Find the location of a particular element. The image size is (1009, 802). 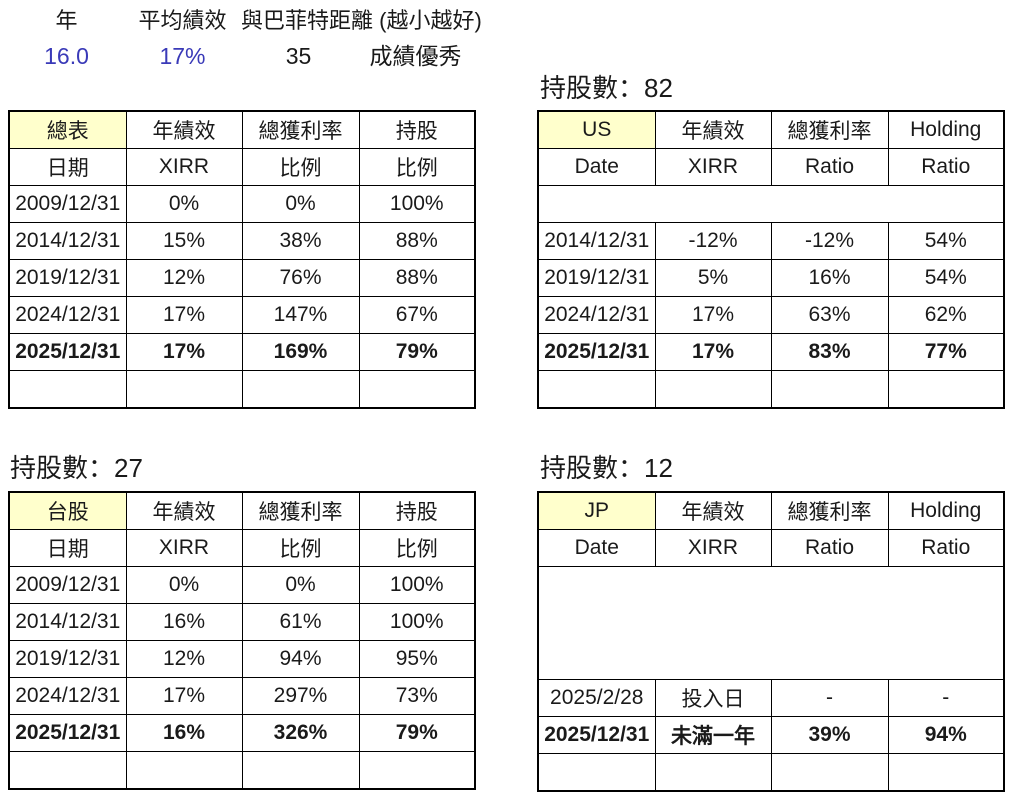

holdings-count-us: 持股數：82 is located at coordinates (606, 88).